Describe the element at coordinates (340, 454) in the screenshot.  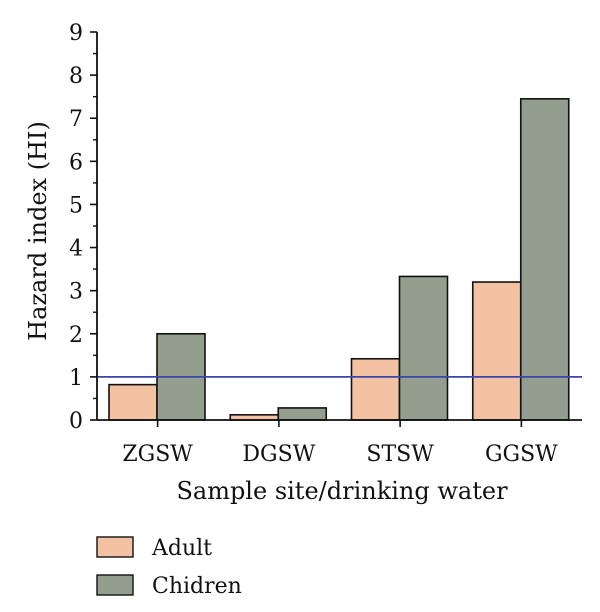
I see `x-tick-labels: ZGSW DGSW STSW GGSW` at that location.